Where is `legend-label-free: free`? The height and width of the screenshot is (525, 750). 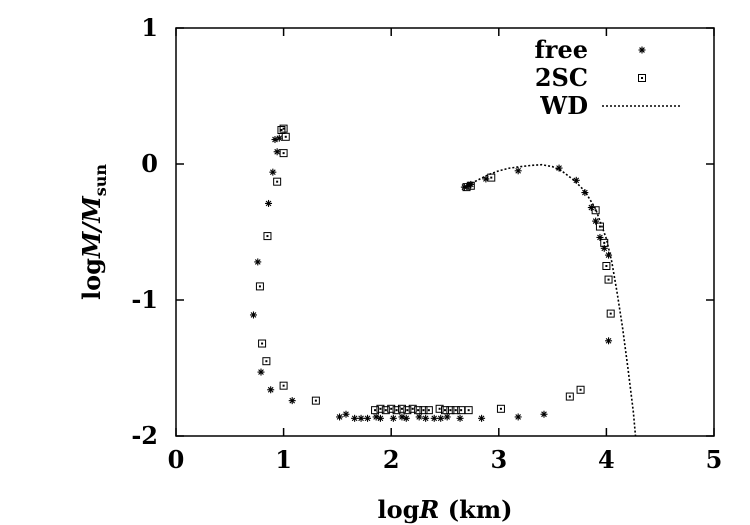
legend-label-free: free is located at coordinates (561, 49).